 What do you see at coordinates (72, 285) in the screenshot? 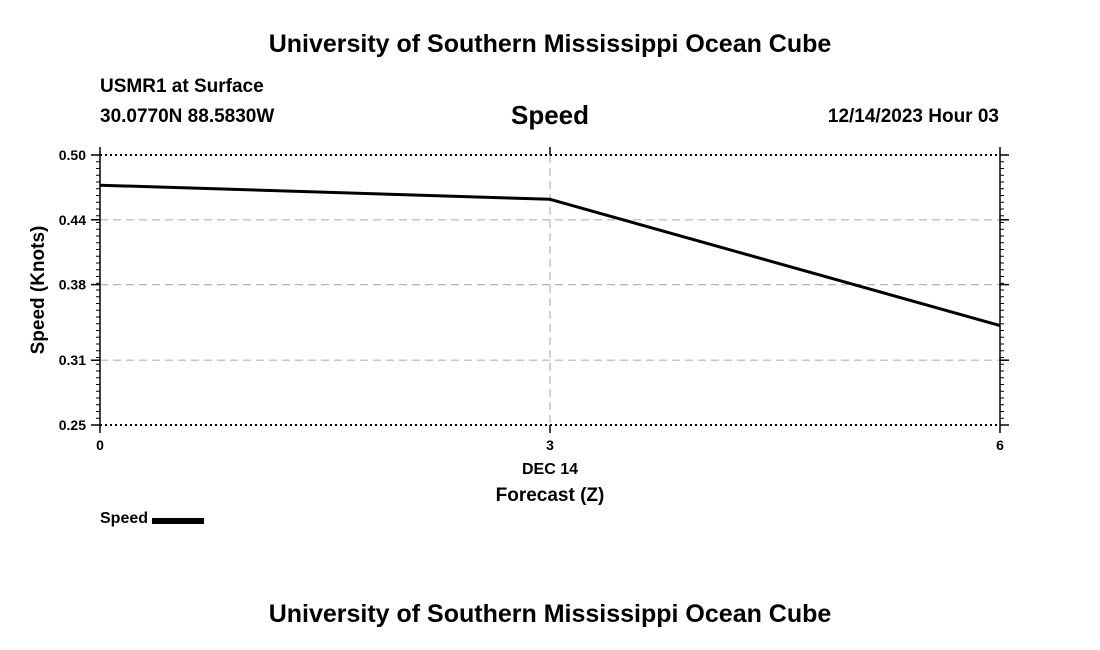
I see `y-tick-label: 0.38` at bounding box center [72, 285].